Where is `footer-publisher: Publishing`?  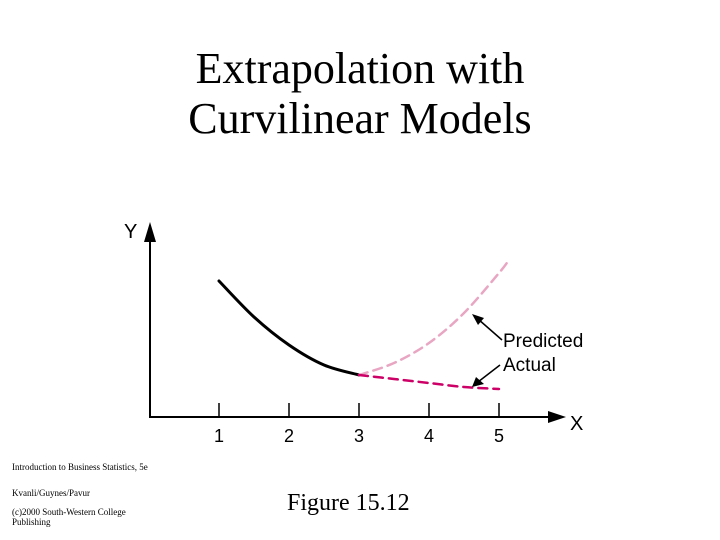
footer-publisher: Publishing is located at coordinates (31, 522).